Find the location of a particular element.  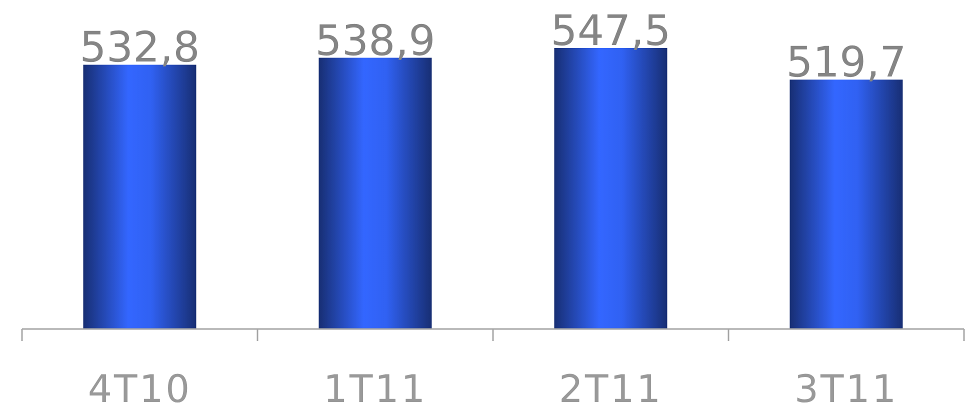

x-tick-label: 2T11 is located at coordinates (610, 387).